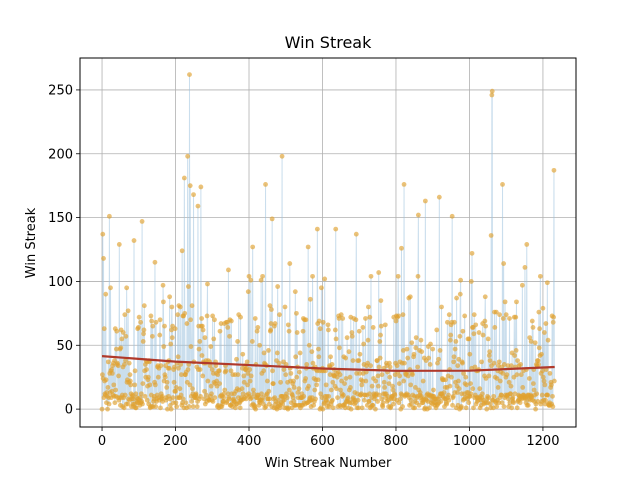  What do you see at coordinates (396, 441) in the screenshot?
I see `x-tick-label: 800` at bounding box center [396, 441].